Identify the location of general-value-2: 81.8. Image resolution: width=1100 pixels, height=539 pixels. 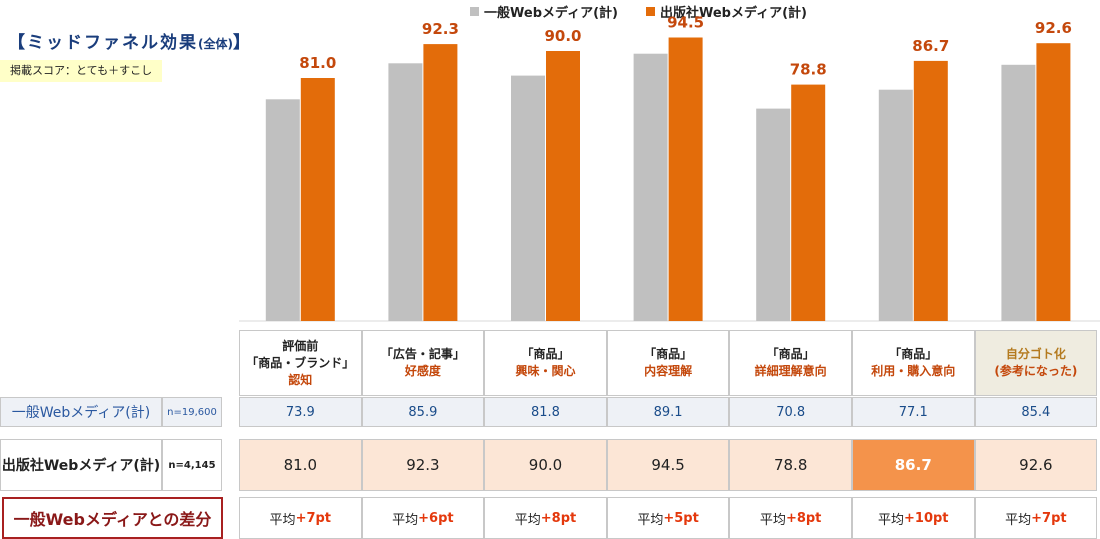
(545, 412).